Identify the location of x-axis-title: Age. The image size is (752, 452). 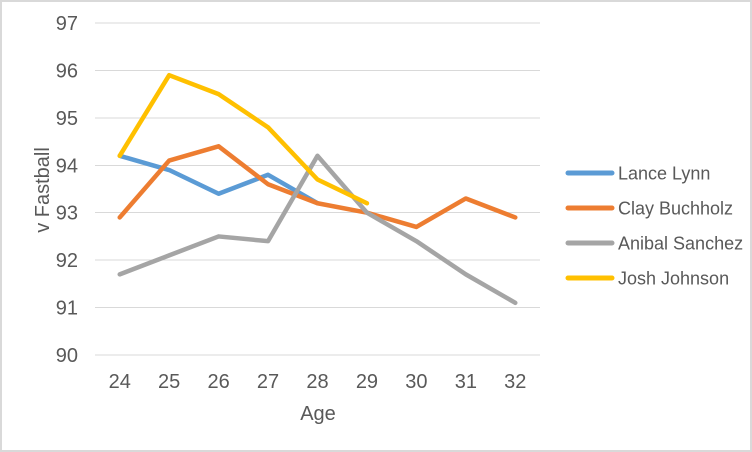
(318, 414).